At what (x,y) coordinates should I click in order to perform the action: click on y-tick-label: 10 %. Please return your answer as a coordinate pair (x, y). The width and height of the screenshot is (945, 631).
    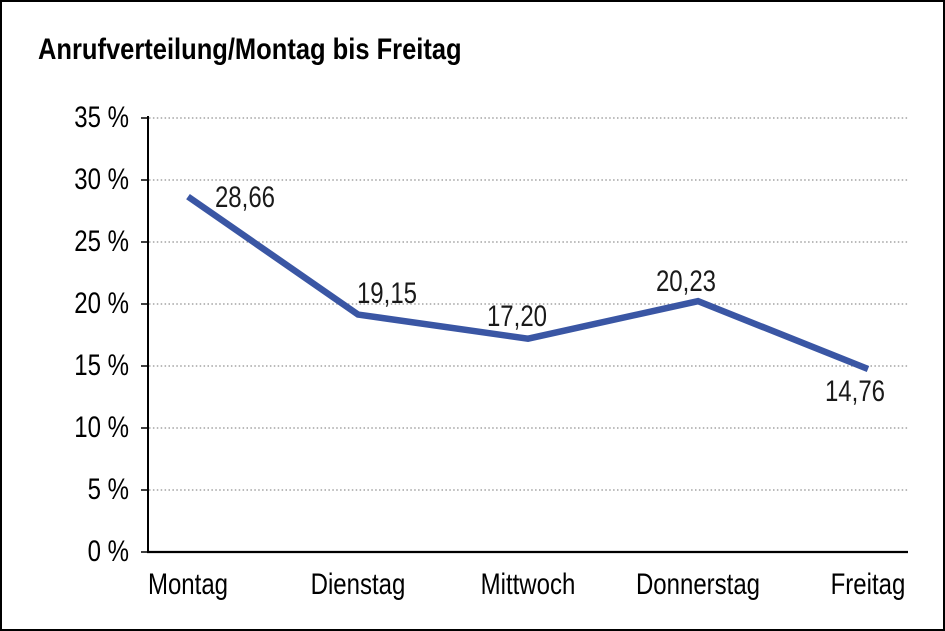
    Looking at the image, I should click on (101, 427).